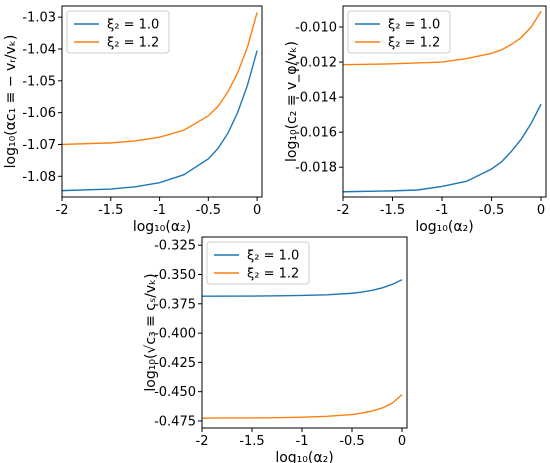 This screenshot has width=550, height=463. Describe the element at coordinates (110, 210) in the screenshot. I see `chart-top-left-xtick-label: -1.5` at that location.